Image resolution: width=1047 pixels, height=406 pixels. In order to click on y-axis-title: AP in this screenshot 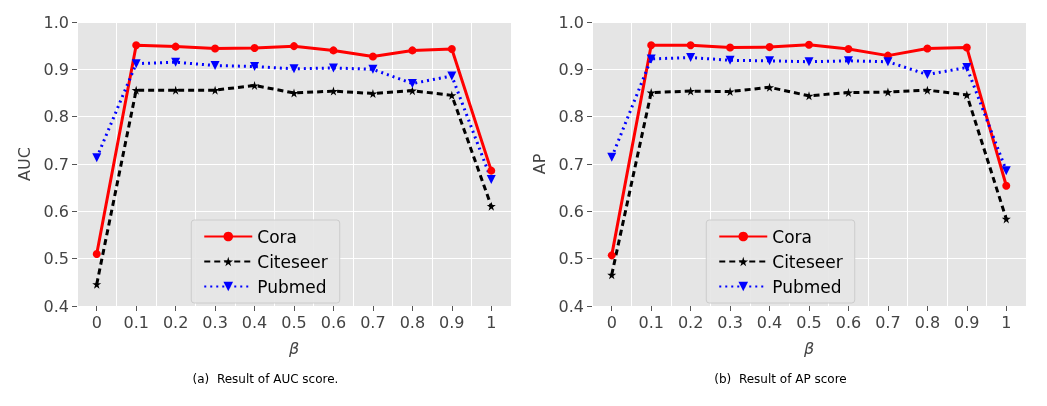, I will do `click(539, 164)`.